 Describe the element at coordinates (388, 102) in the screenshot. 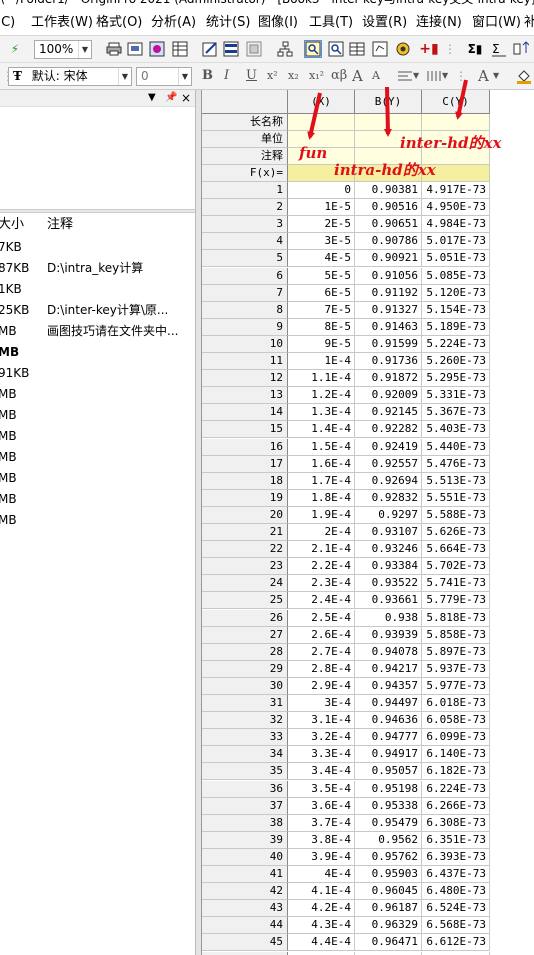

I see `column-header-b: B(Y)` at that location.